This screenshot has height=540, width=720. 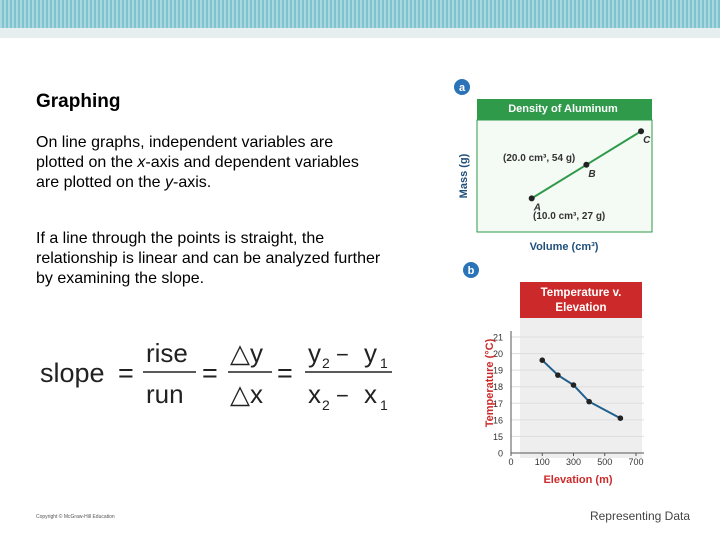 I want to click on x-tick-label: 100, so click(x=542, y=462).